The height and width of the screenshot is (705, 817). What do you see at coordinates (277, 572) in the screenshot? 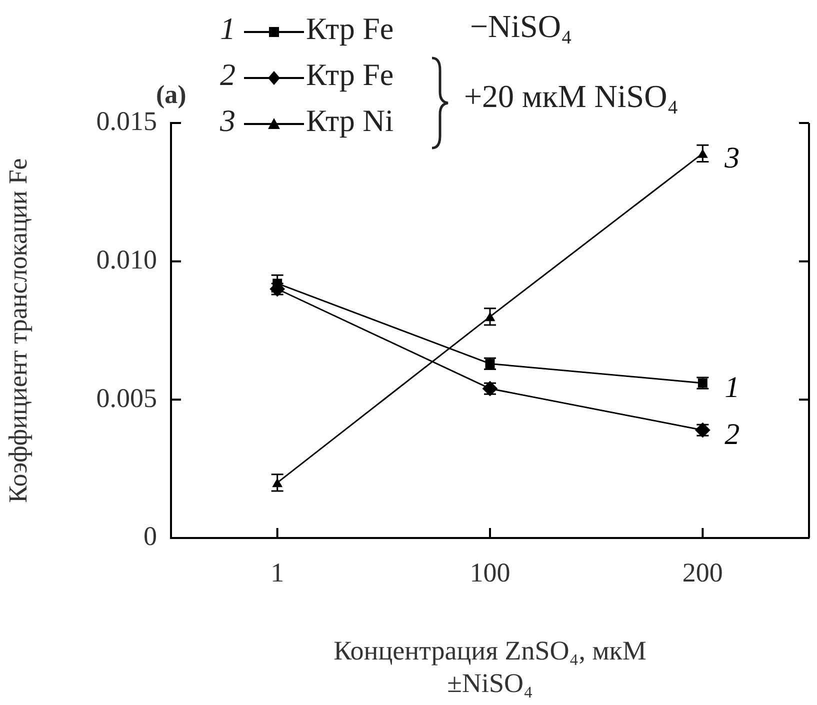
I see `x-tick-label: 1` at bounding box center [277, 572].